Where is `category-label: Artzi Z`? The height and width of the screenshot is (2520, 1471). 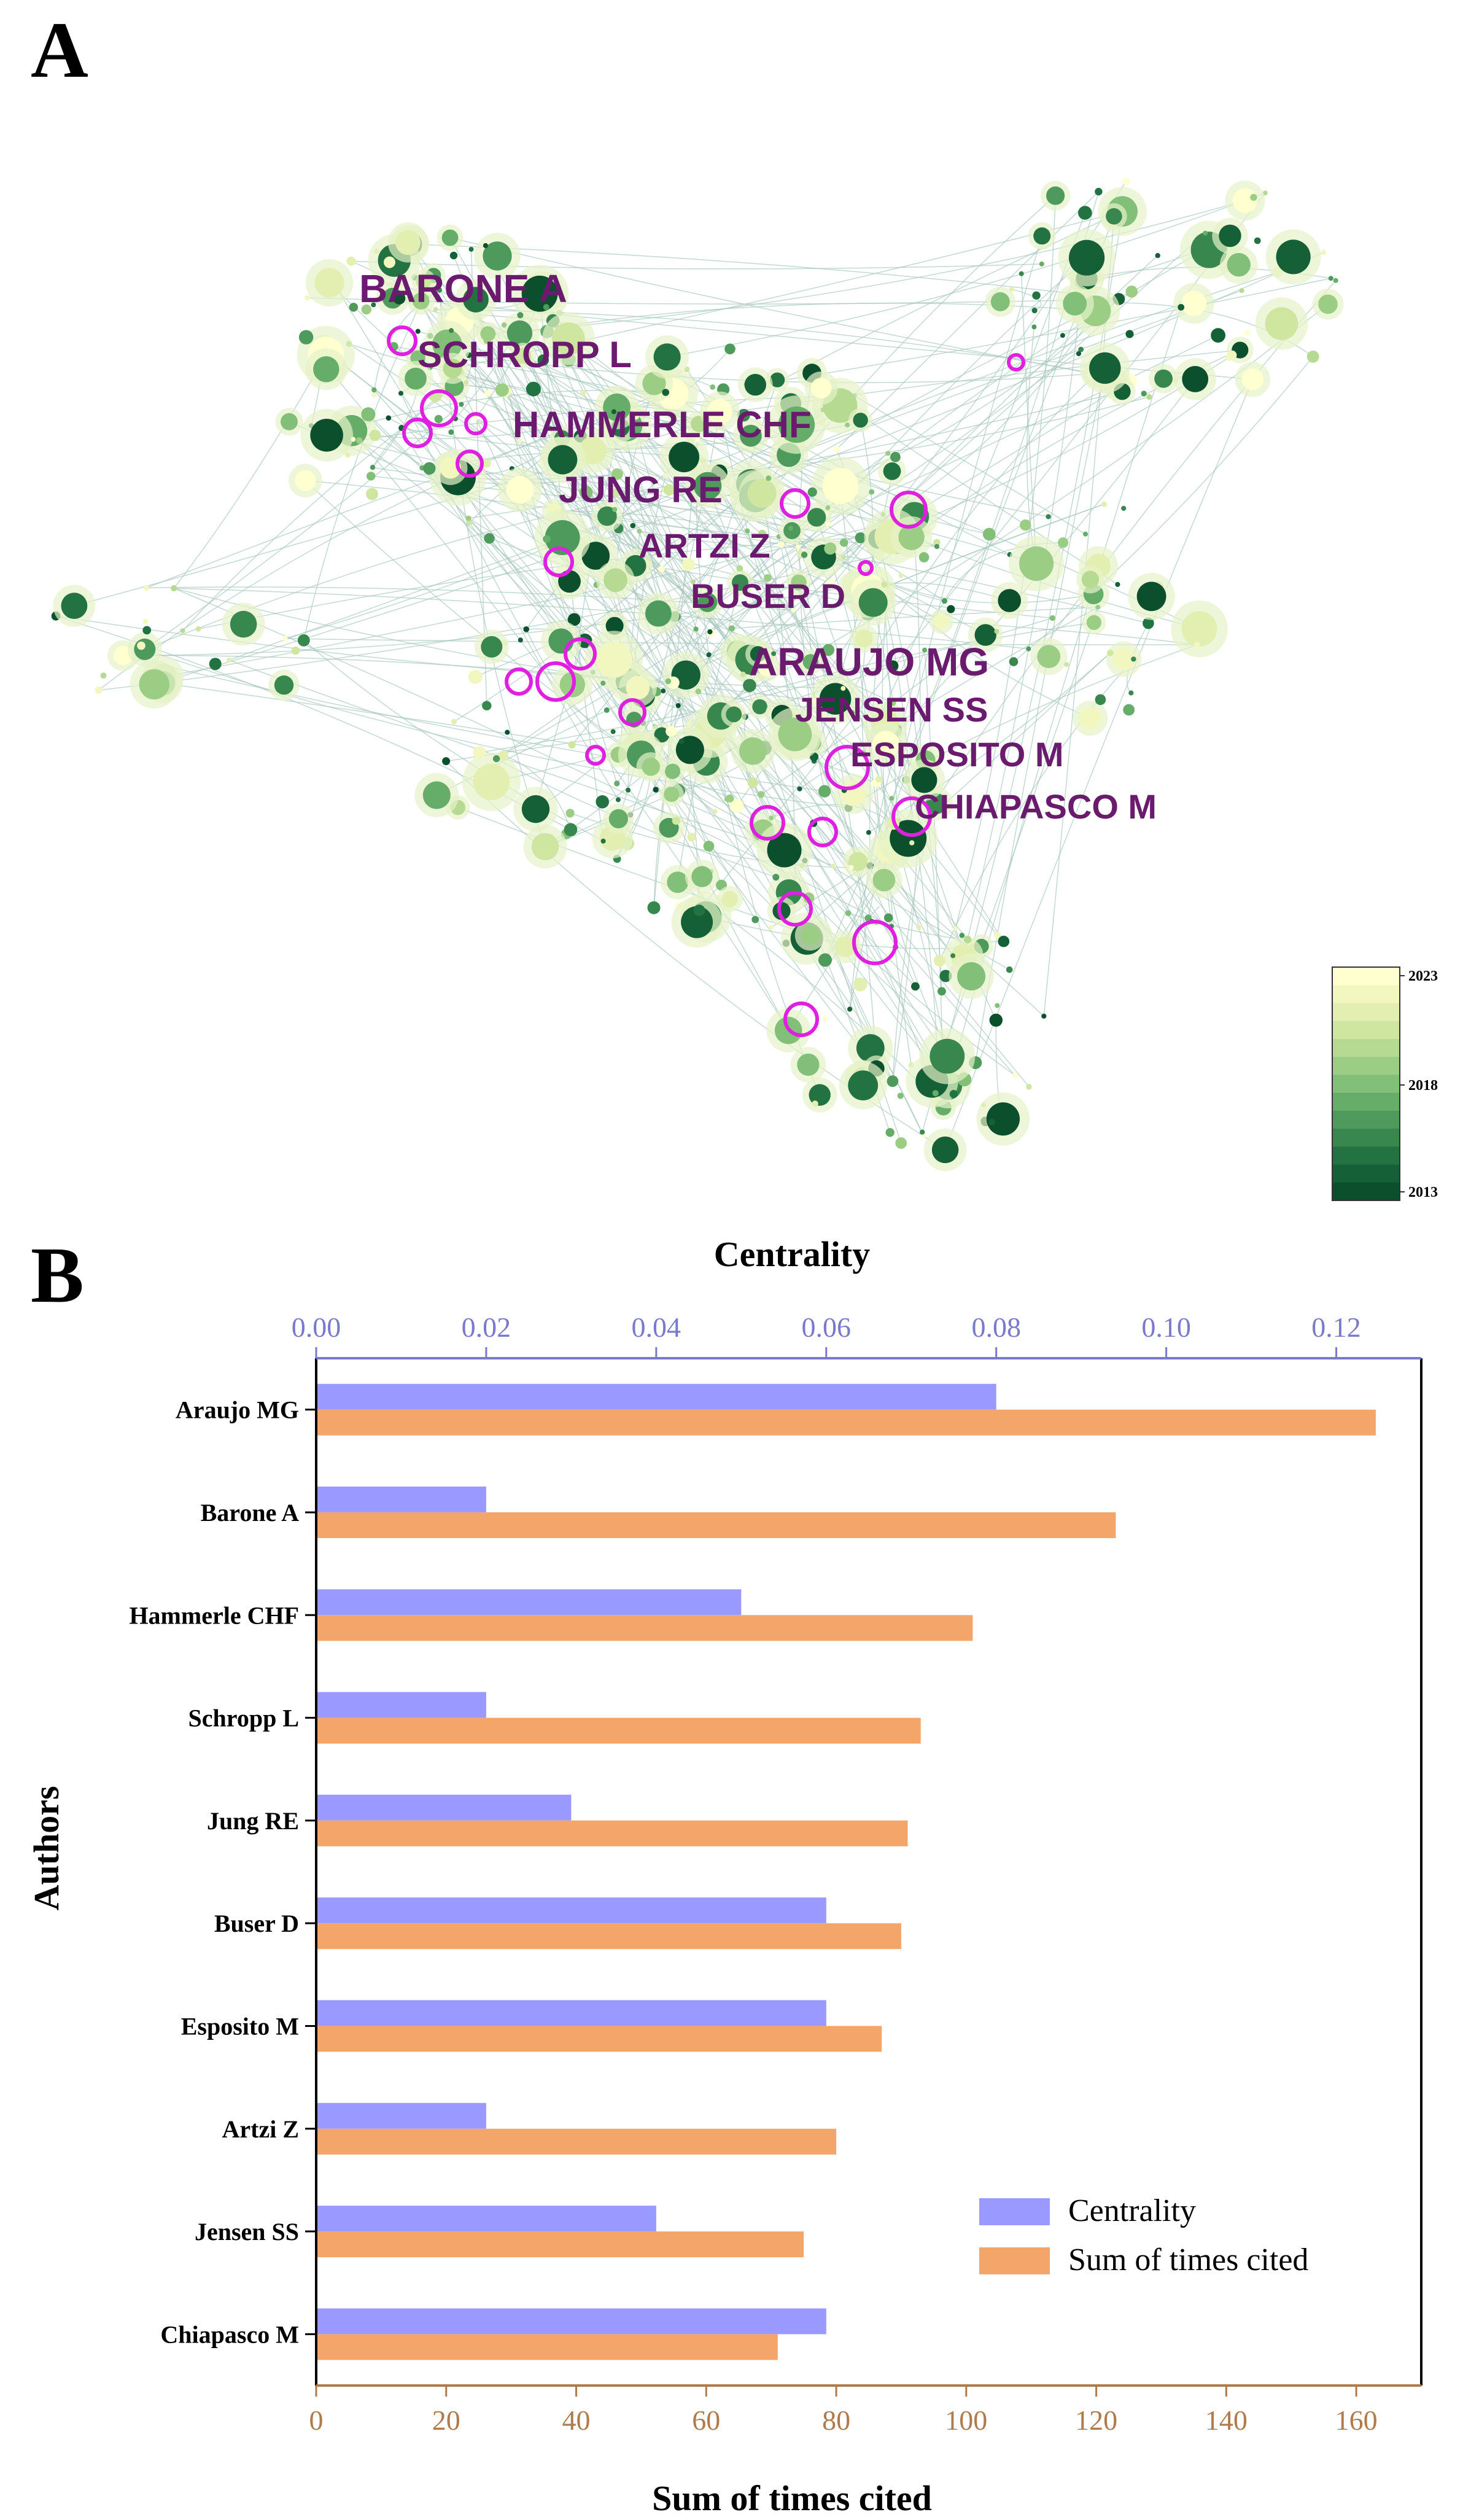 category-label: Artzi Z is located at coordinates (260, 2129).